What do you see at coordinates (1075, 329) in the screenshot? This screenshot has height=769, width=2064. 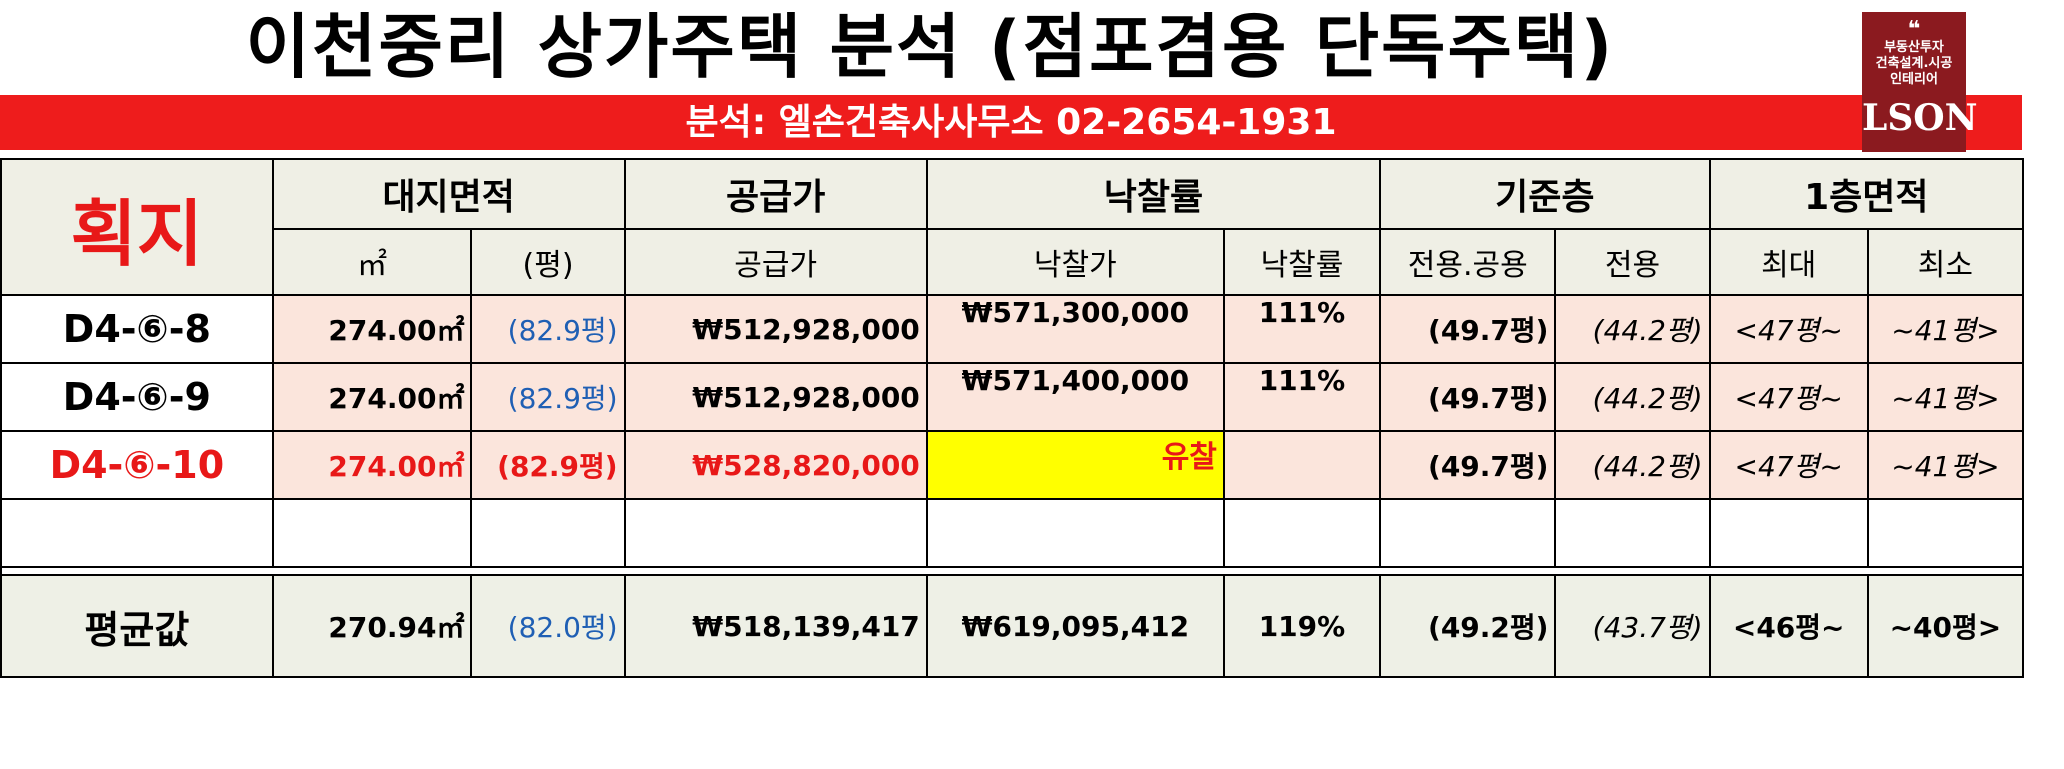 I see `bid-price: ₩571,300,000` at bounding box center [1075, 329].